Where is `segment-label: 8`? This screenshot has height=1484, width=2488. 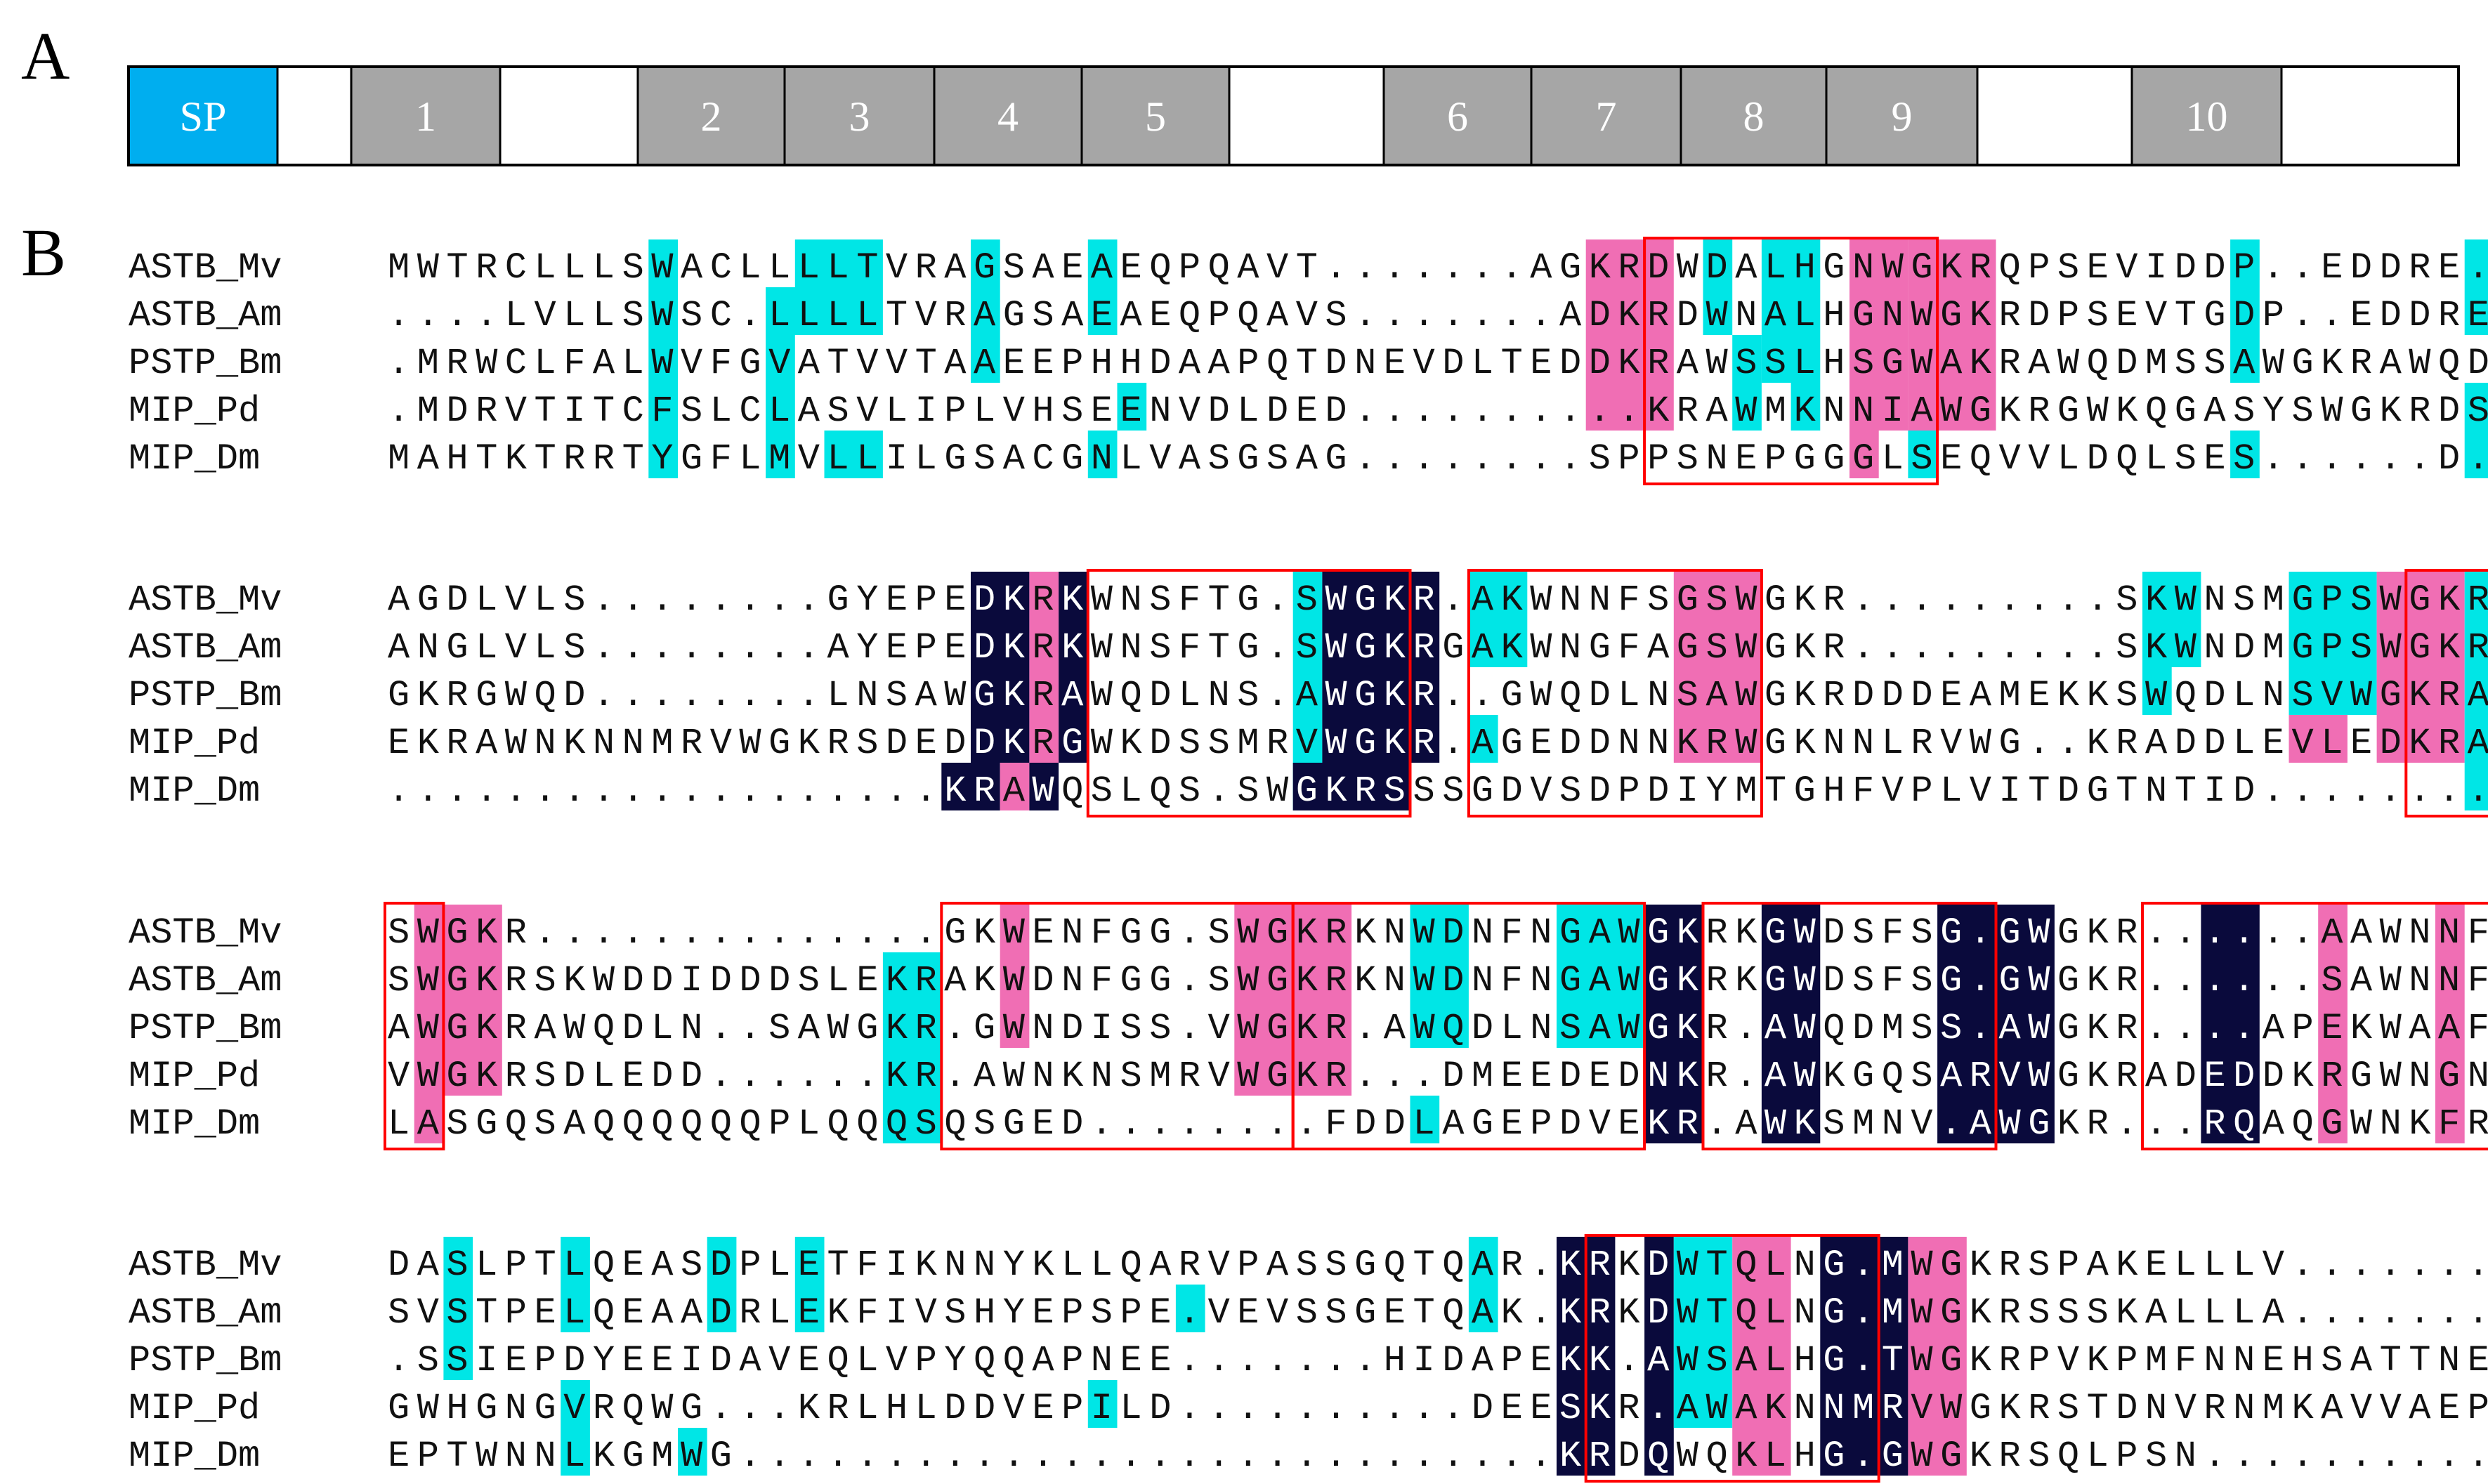 segment-label: 8 is located at coordinates (1754, 116).